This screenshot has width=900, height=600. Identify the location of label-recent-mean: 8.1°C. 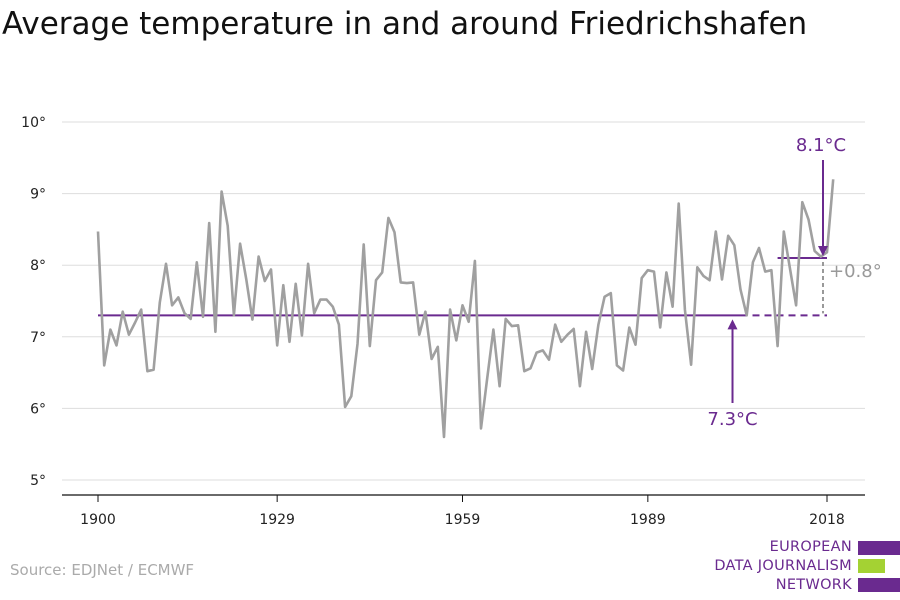
(821, 145).